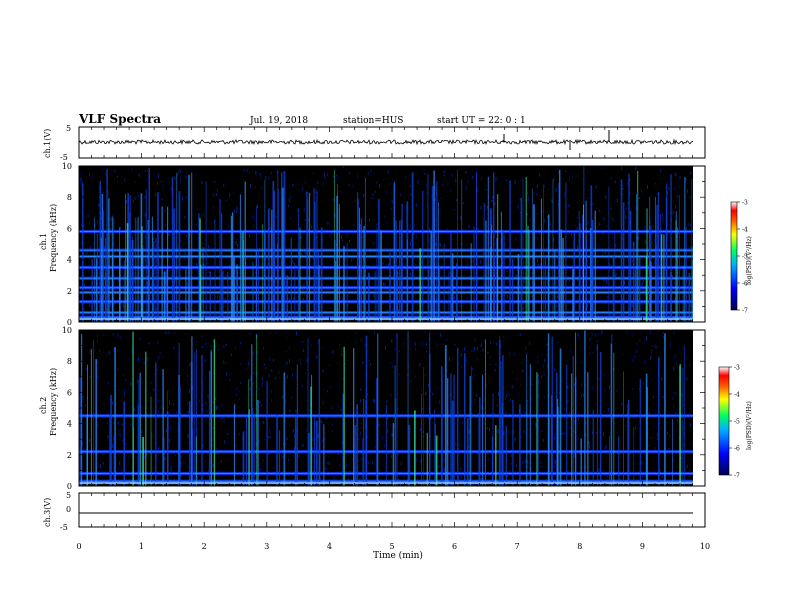 The height and width of the screenshot is (612, 792). What do you see at coordinates (69, 291) in the screenshot?
I see `y-tick-label: 2` at bounding box center [69, 291].